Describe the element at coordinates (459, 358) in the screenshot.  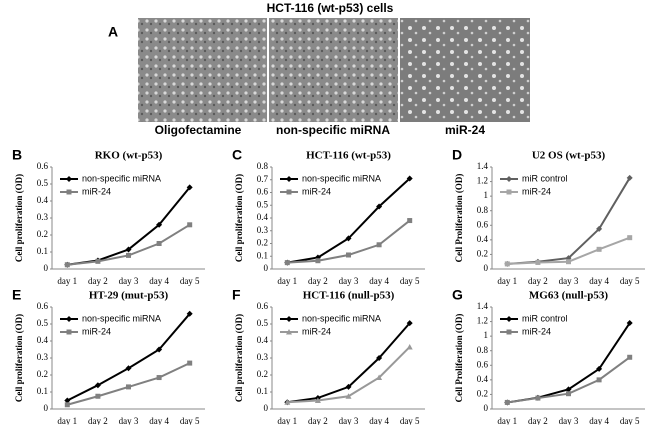
I see `y-axis-label: Cell Proliferation (OD)` at that location.